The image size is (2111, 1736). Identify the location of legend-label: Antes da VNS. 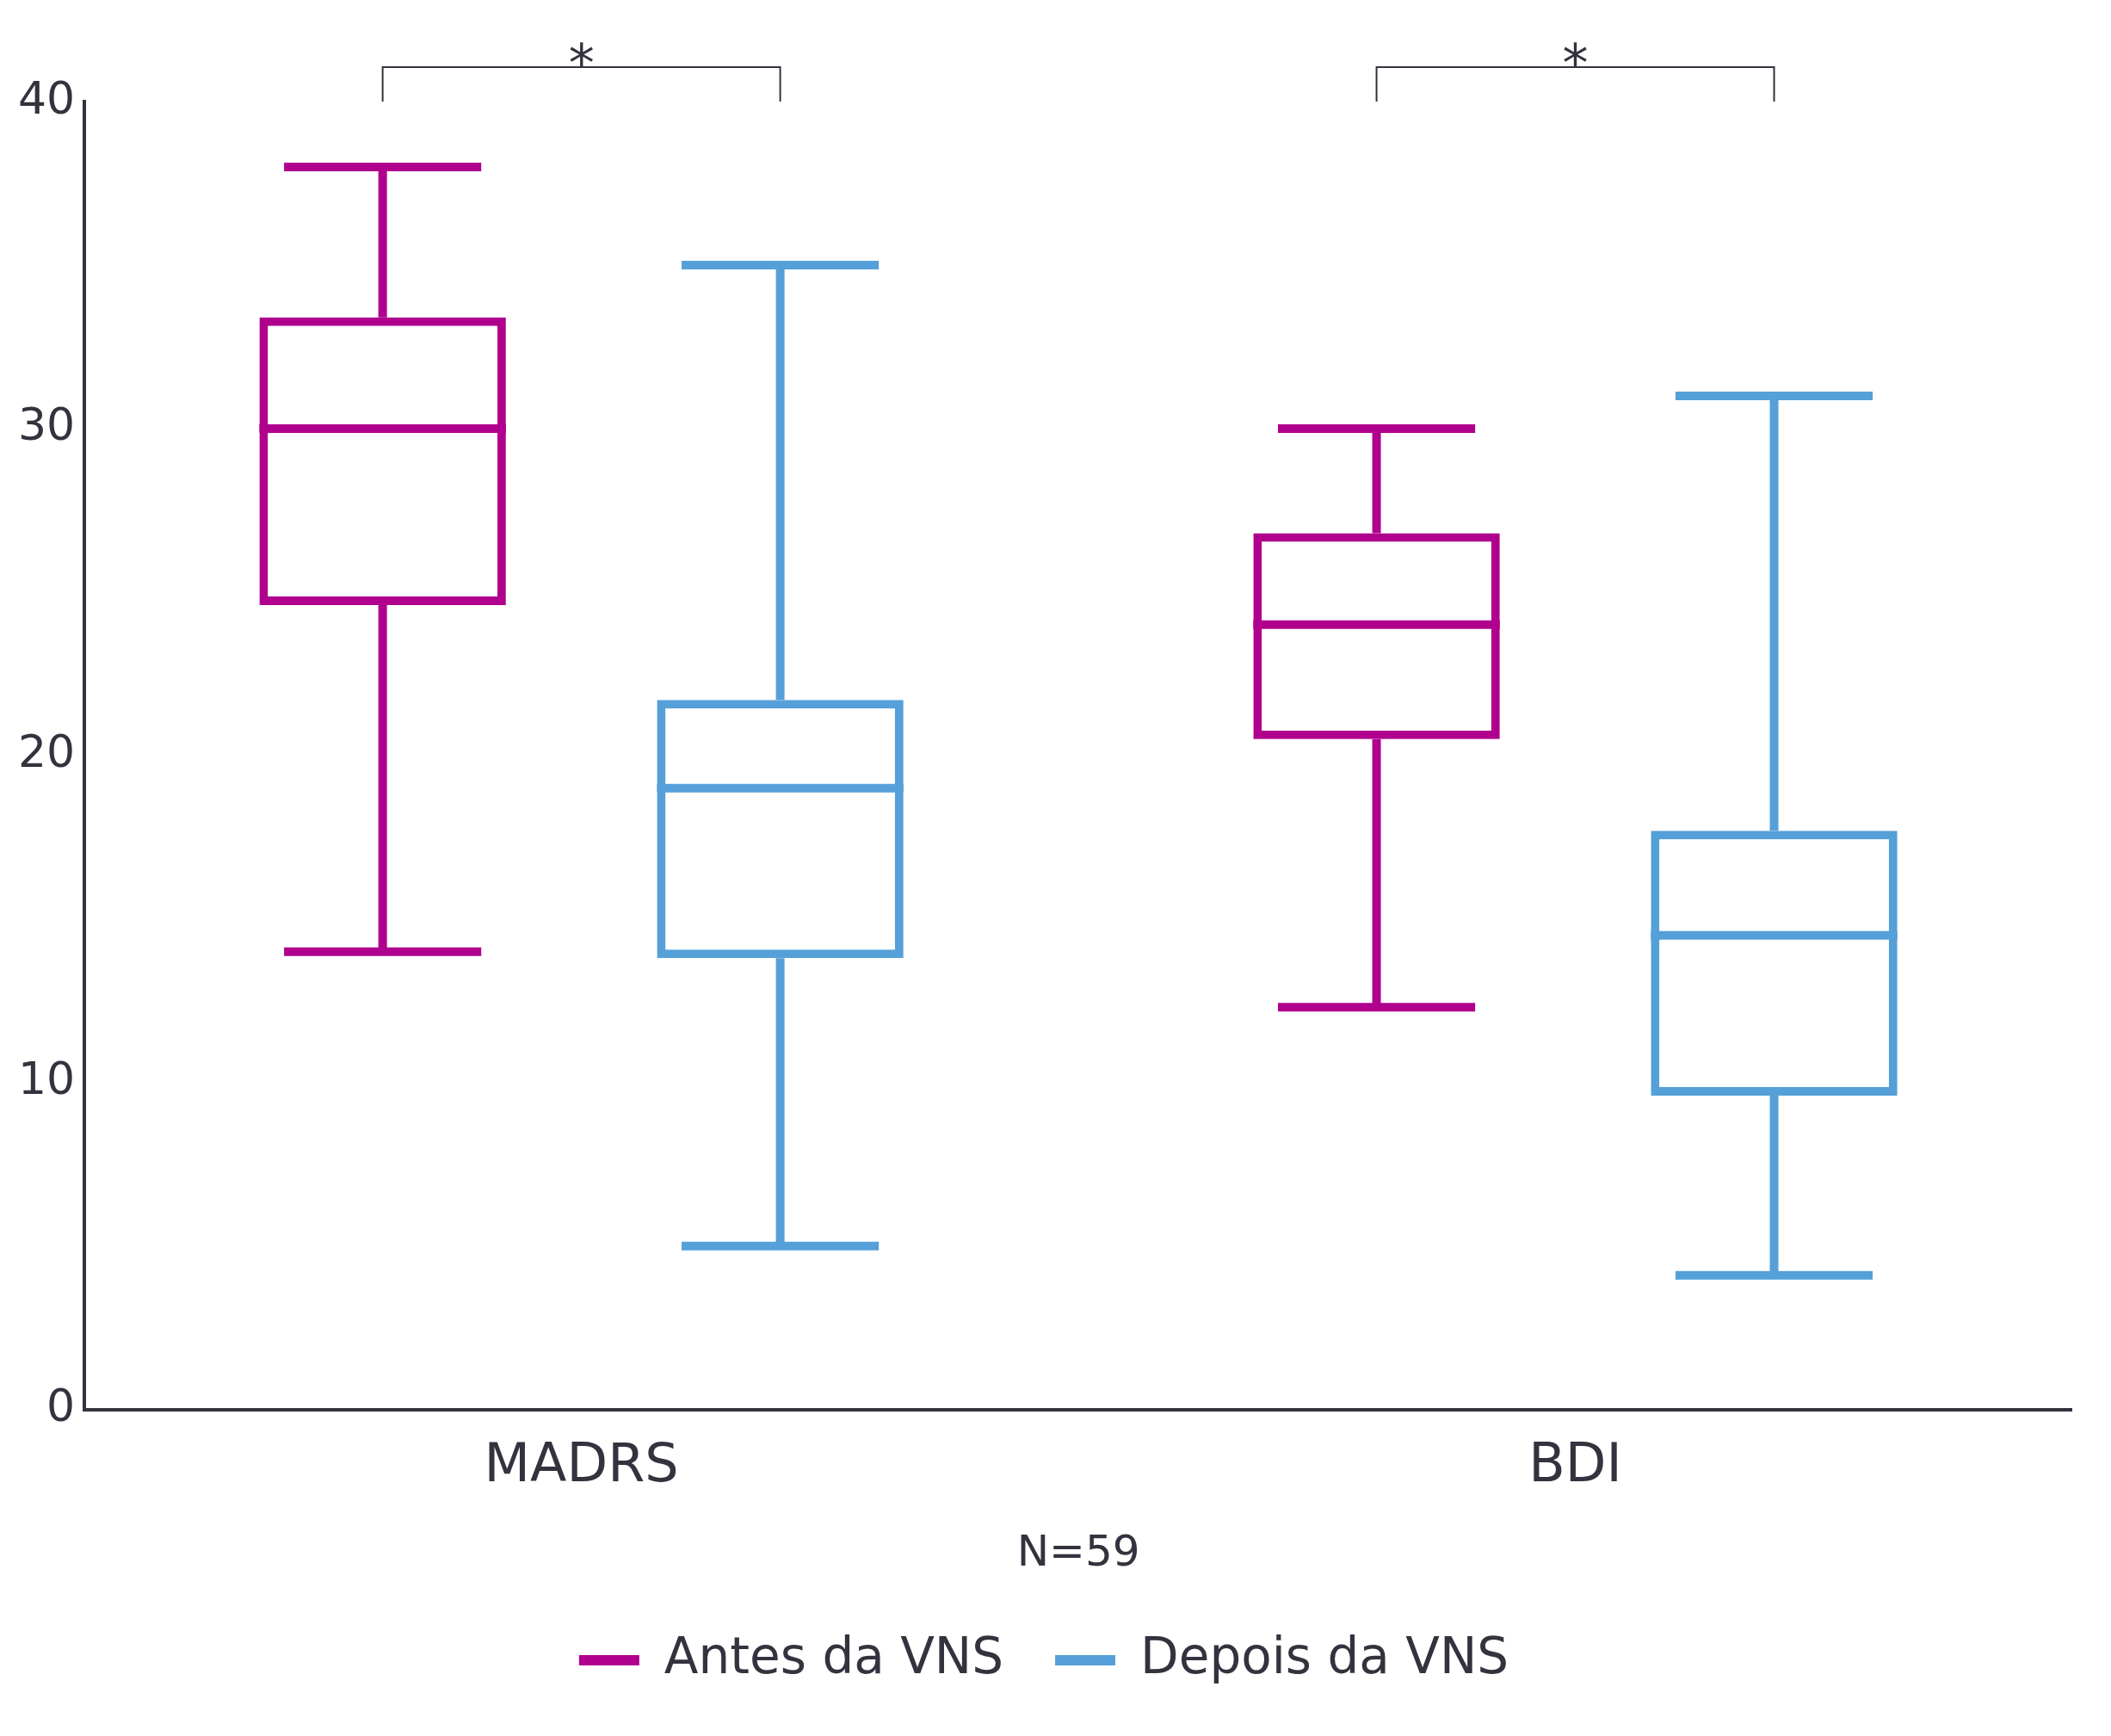
(834, 1656).